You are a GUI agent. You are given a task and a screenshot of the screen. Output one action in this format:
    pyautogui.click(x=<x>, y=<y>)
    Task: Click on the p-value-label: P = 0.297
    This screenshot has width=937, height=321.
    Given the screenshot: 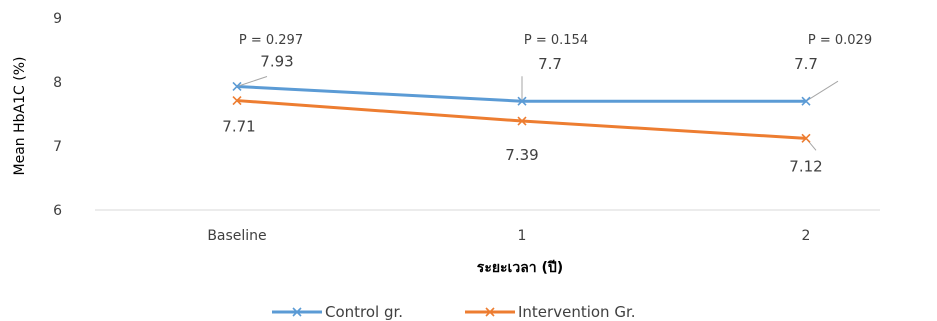 What is the action you would take?
    pyautogui.click(x=271, y=40)
    